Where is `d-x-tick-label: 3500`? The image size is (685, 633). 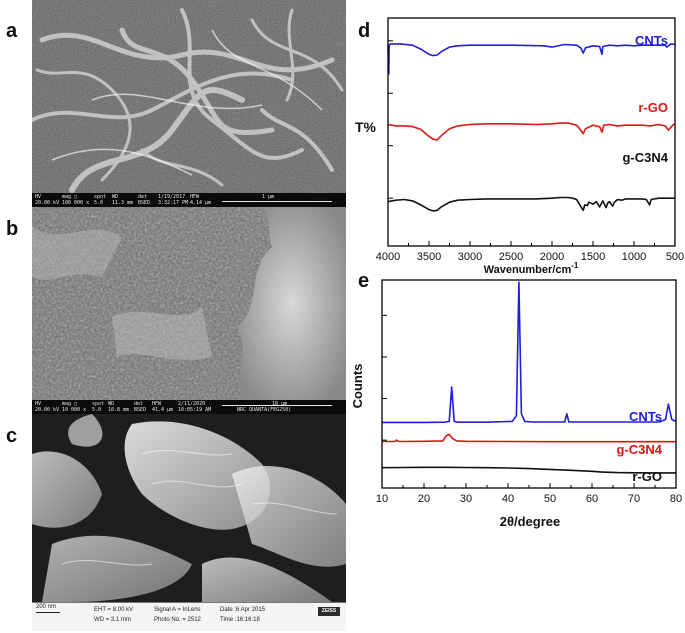 d-x-tick-label: 3500 is located at coordinates (429, 257).